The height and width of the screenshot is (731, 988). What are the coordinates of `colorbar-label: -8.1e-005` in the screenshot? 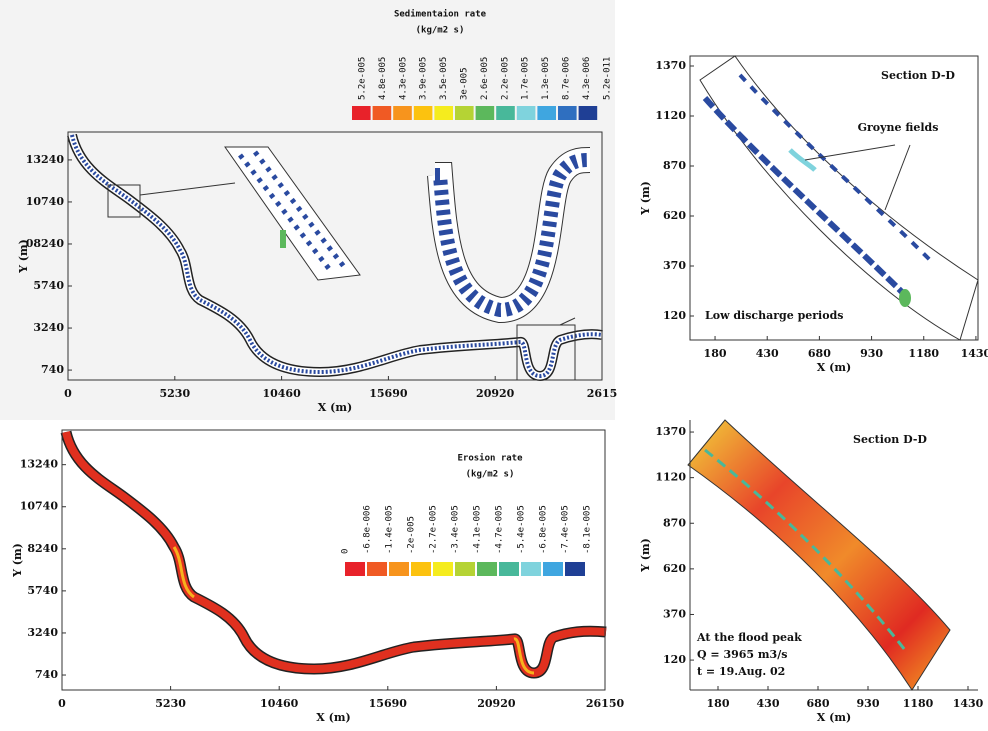 It's located at (588, 529).